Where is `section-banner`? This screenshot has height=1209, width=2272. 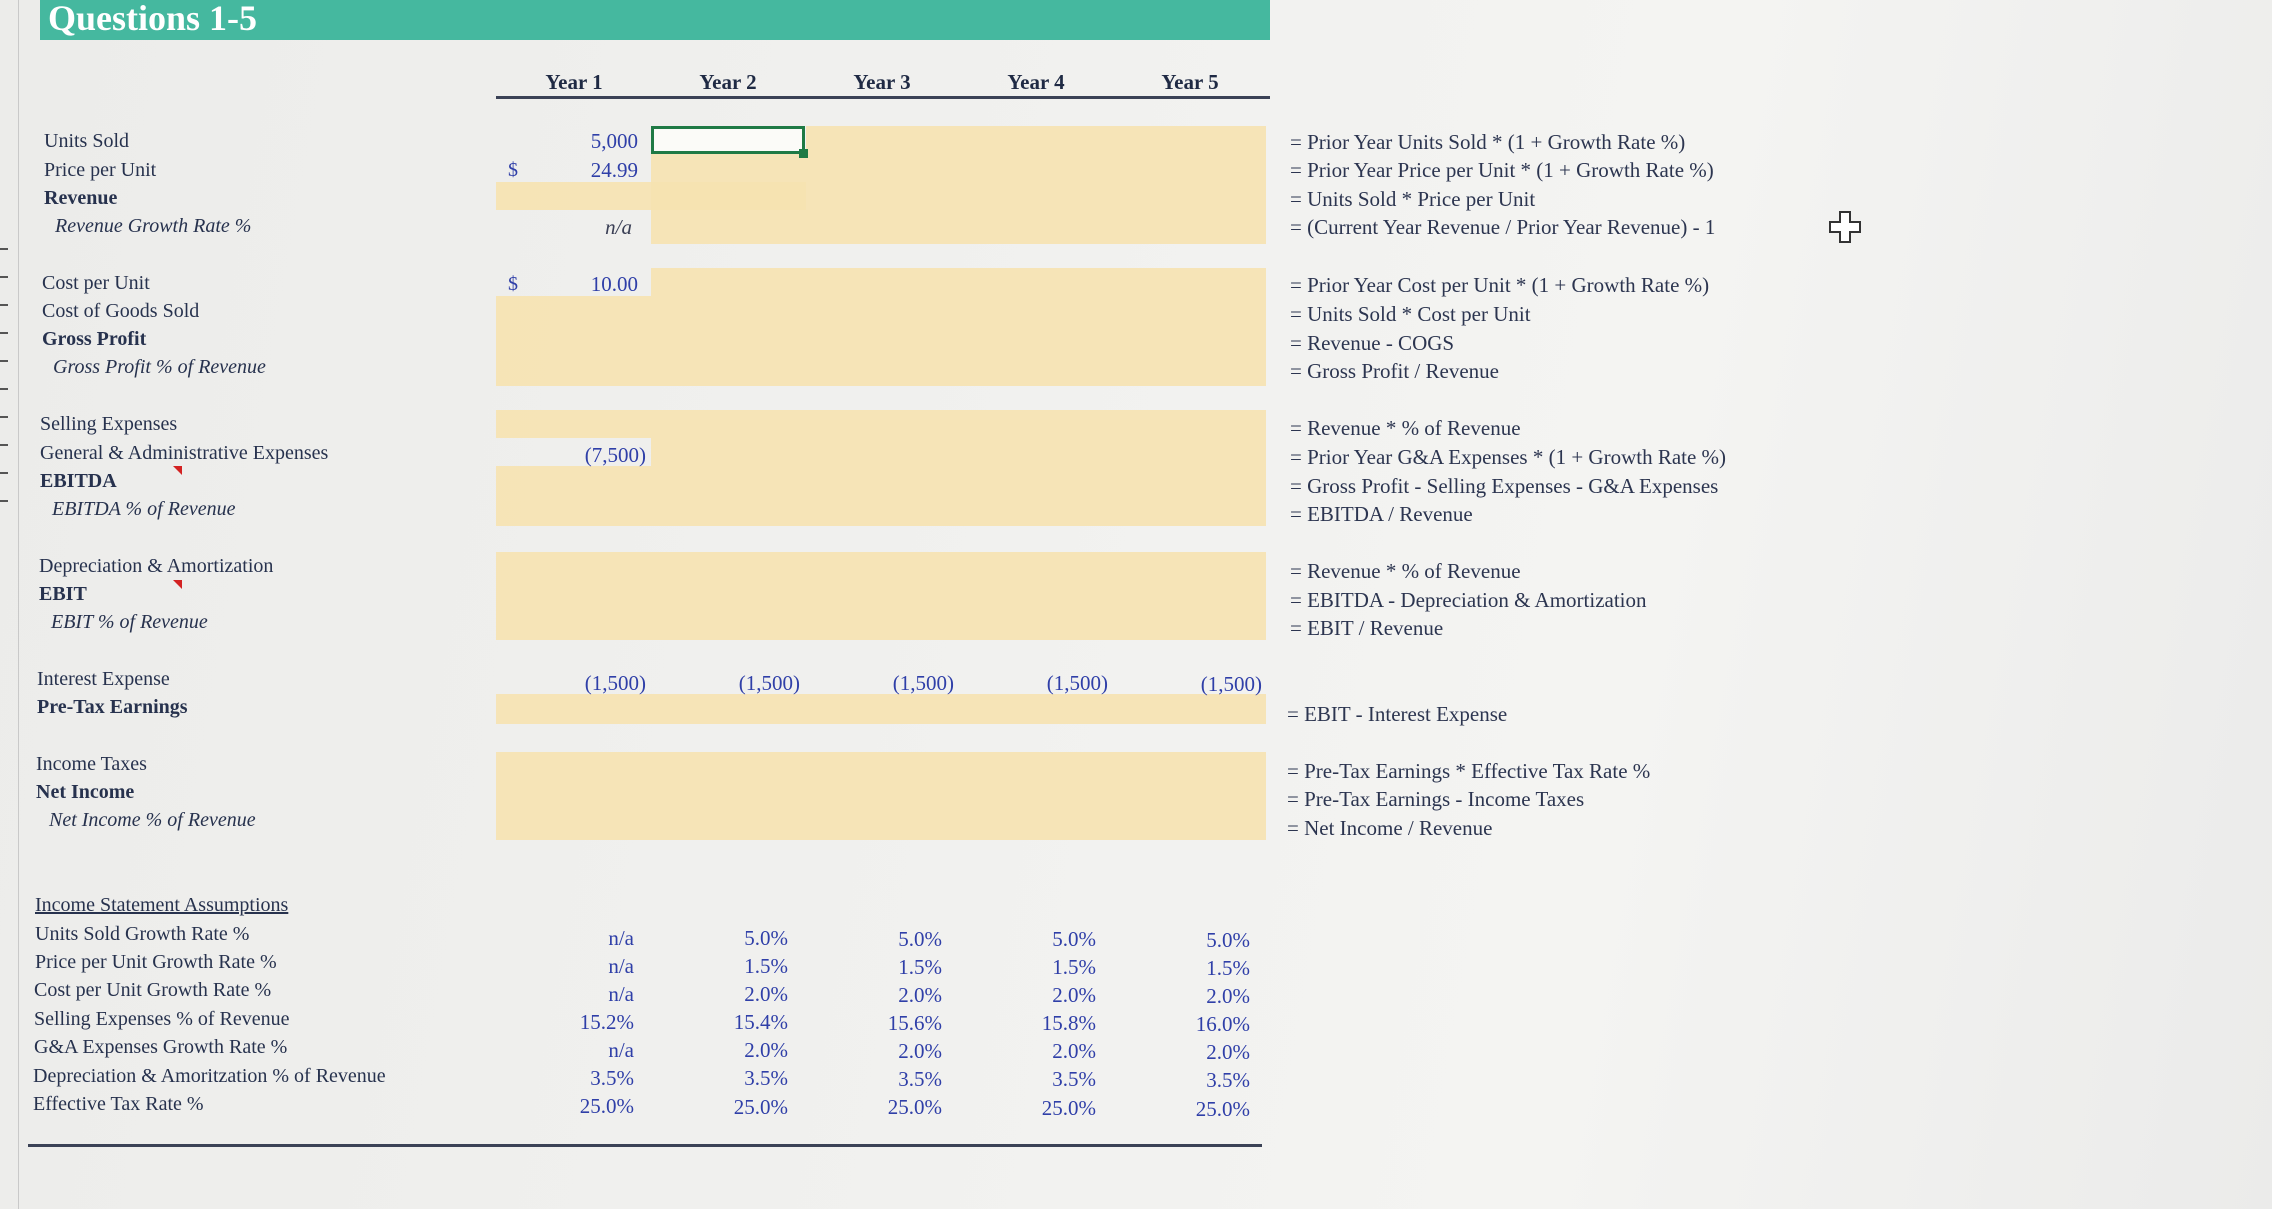
section-banner is located at coordinates (655, 20).